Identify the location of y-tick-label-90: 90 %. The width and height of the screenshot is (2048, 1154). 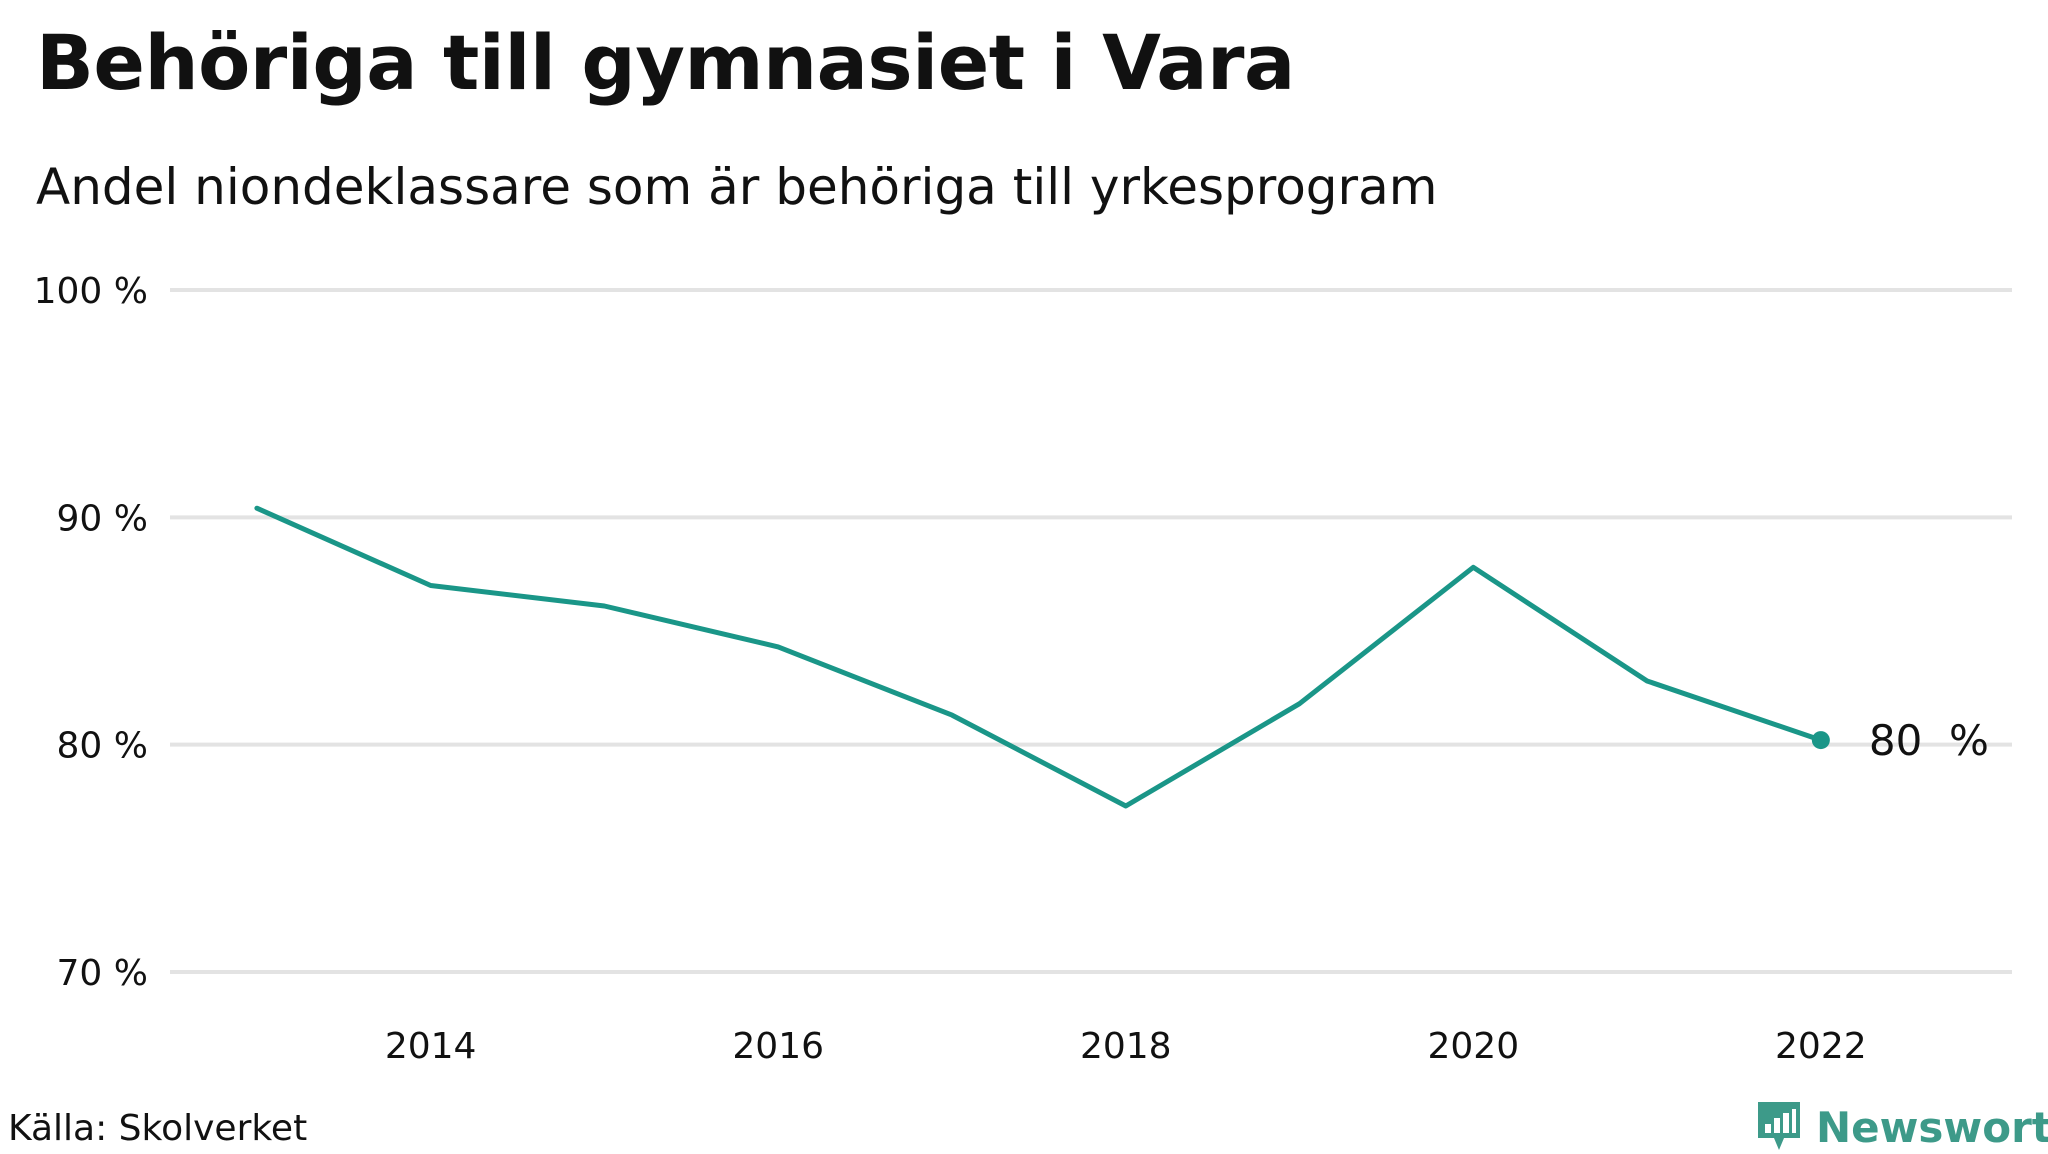
(102, 518).